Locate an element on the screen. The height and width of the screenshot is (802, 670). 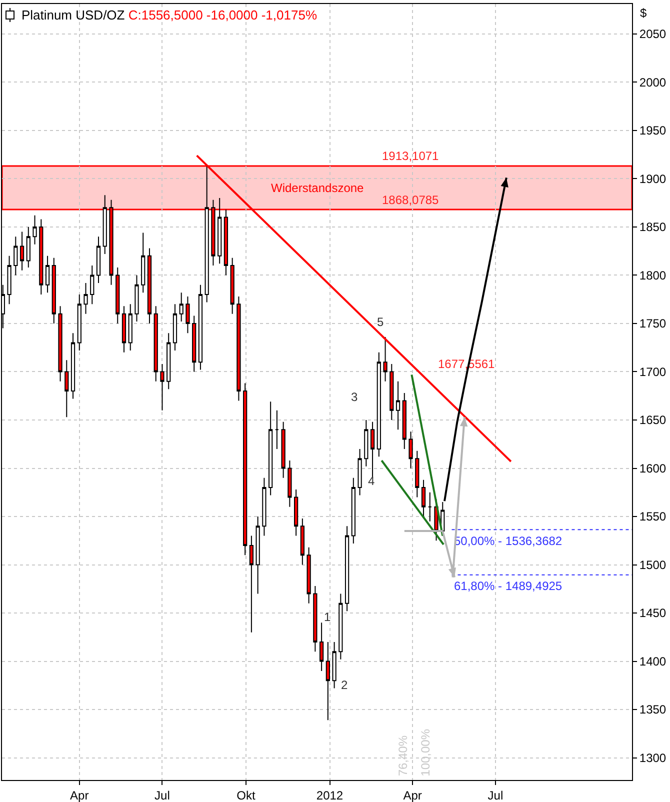
y-tick-label: 1600 is located at coordinates (652, 468).